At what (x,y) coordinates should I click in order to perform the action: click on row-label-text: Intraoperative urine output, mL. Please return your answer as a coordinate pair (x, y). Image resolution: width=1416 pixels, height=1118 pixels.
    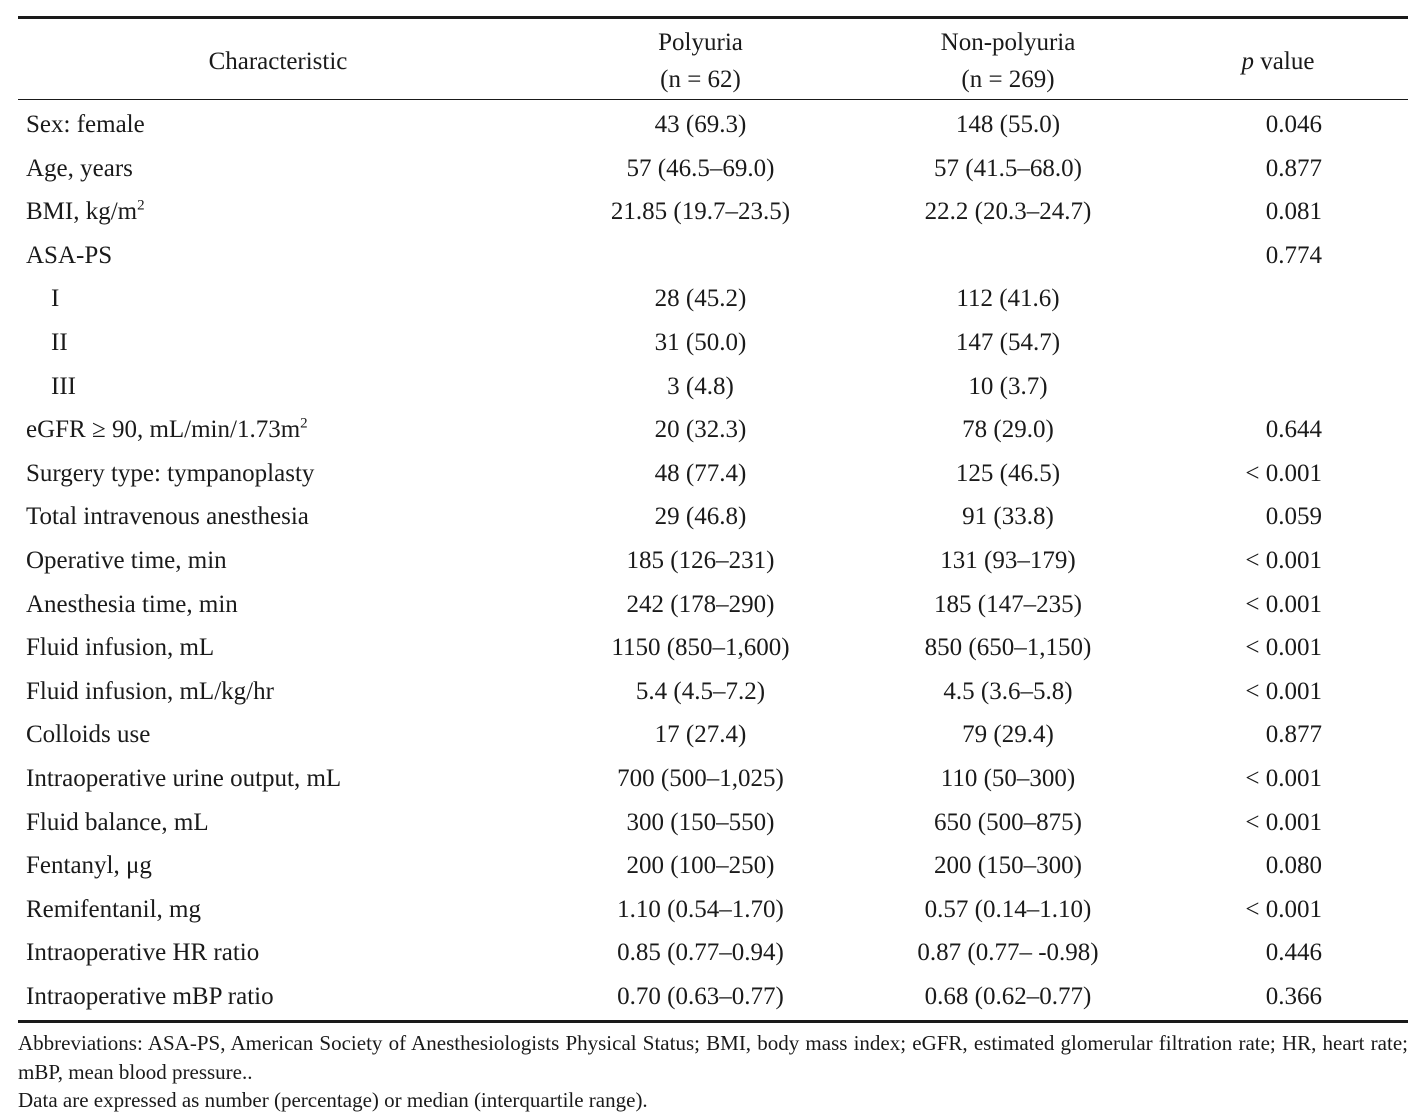
    Looking at the image, I should click on (184, 778).